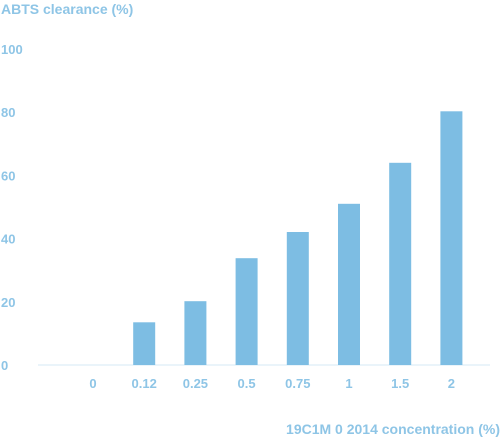 The image size is (503, 438). Describe the element at coordinates (451, 383) in the screenshot. I see `x-tick-label: 2` at that location.